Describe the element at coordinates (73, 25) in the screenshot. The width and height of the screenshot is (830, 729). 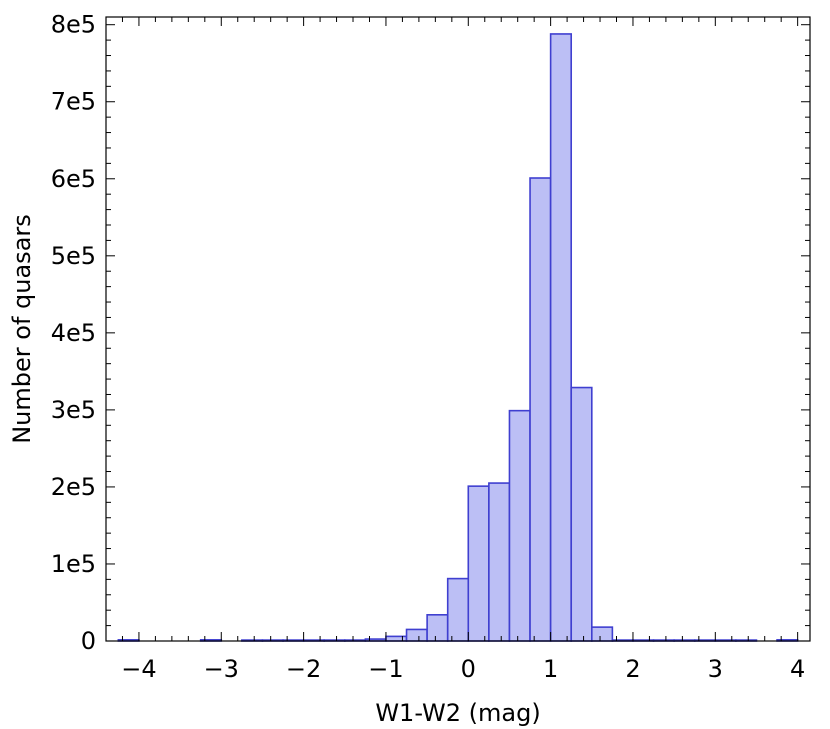
I see `y-tick-label: 8e5` at that location.